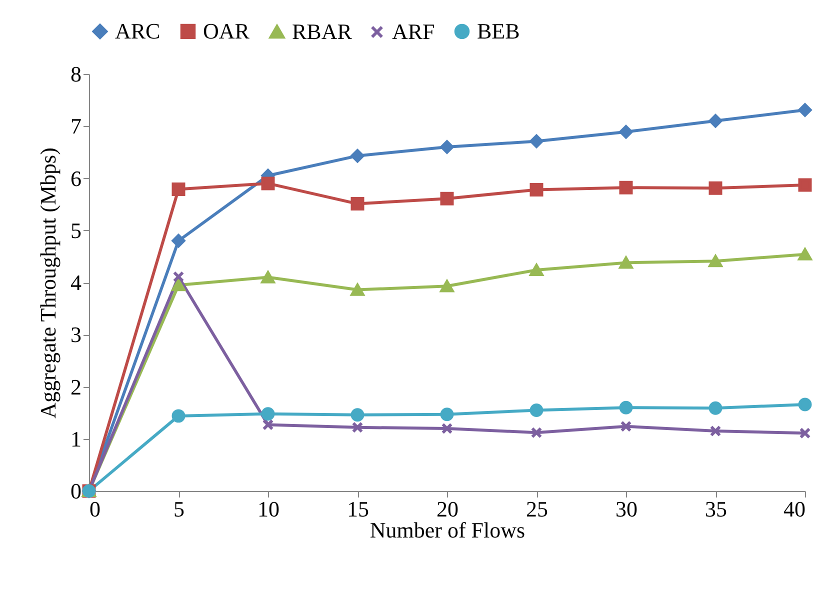  I want to click on legend-label: ARC, so click(137, 31).